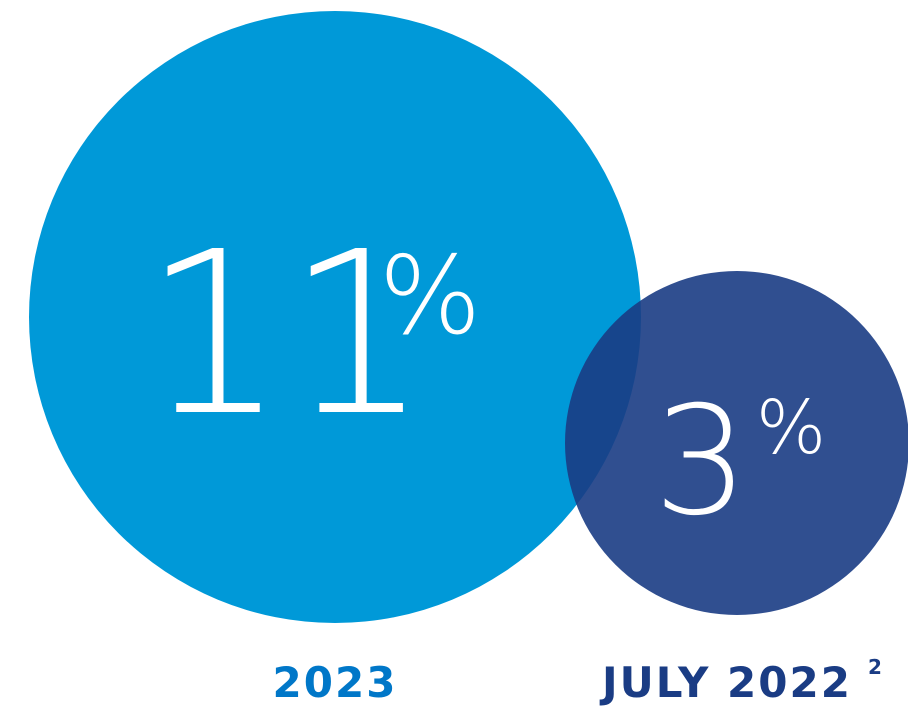  What do you see at coordinates (335, 682) in the screenshot?
I see `bubble-2023-label: 2023` at bounding box center [335, 682].